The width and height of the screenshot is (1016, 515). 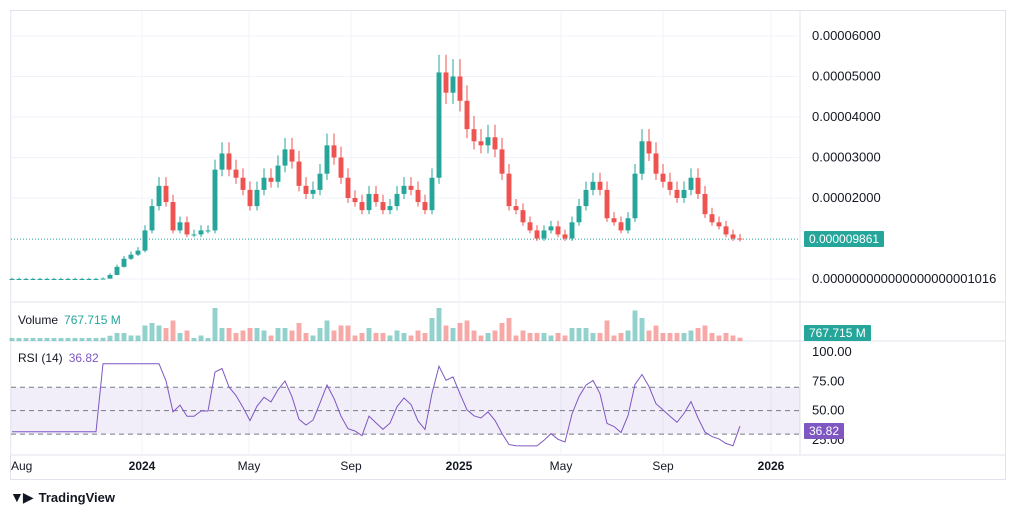 I want to click on time-tick-label: 2026, so click(x=771, y=466).